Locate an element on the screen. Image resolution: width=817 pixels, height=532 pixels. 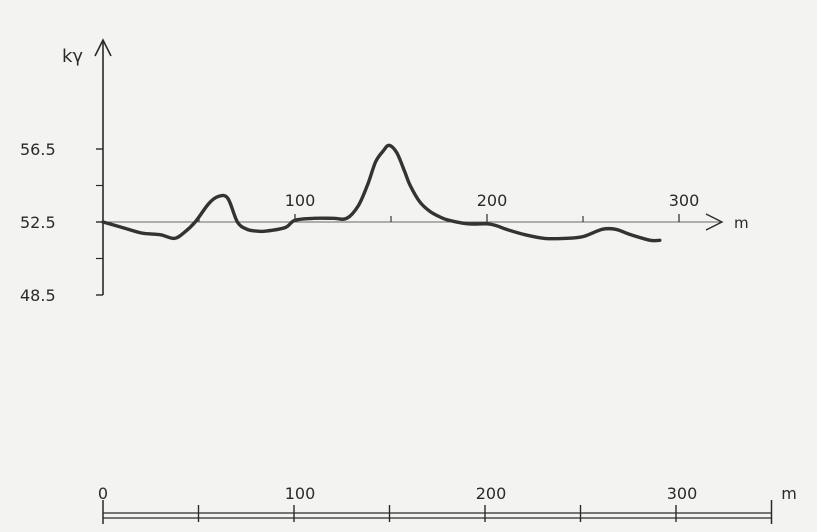
scale-bar-label: 100 is located at coordinates (300, 493).